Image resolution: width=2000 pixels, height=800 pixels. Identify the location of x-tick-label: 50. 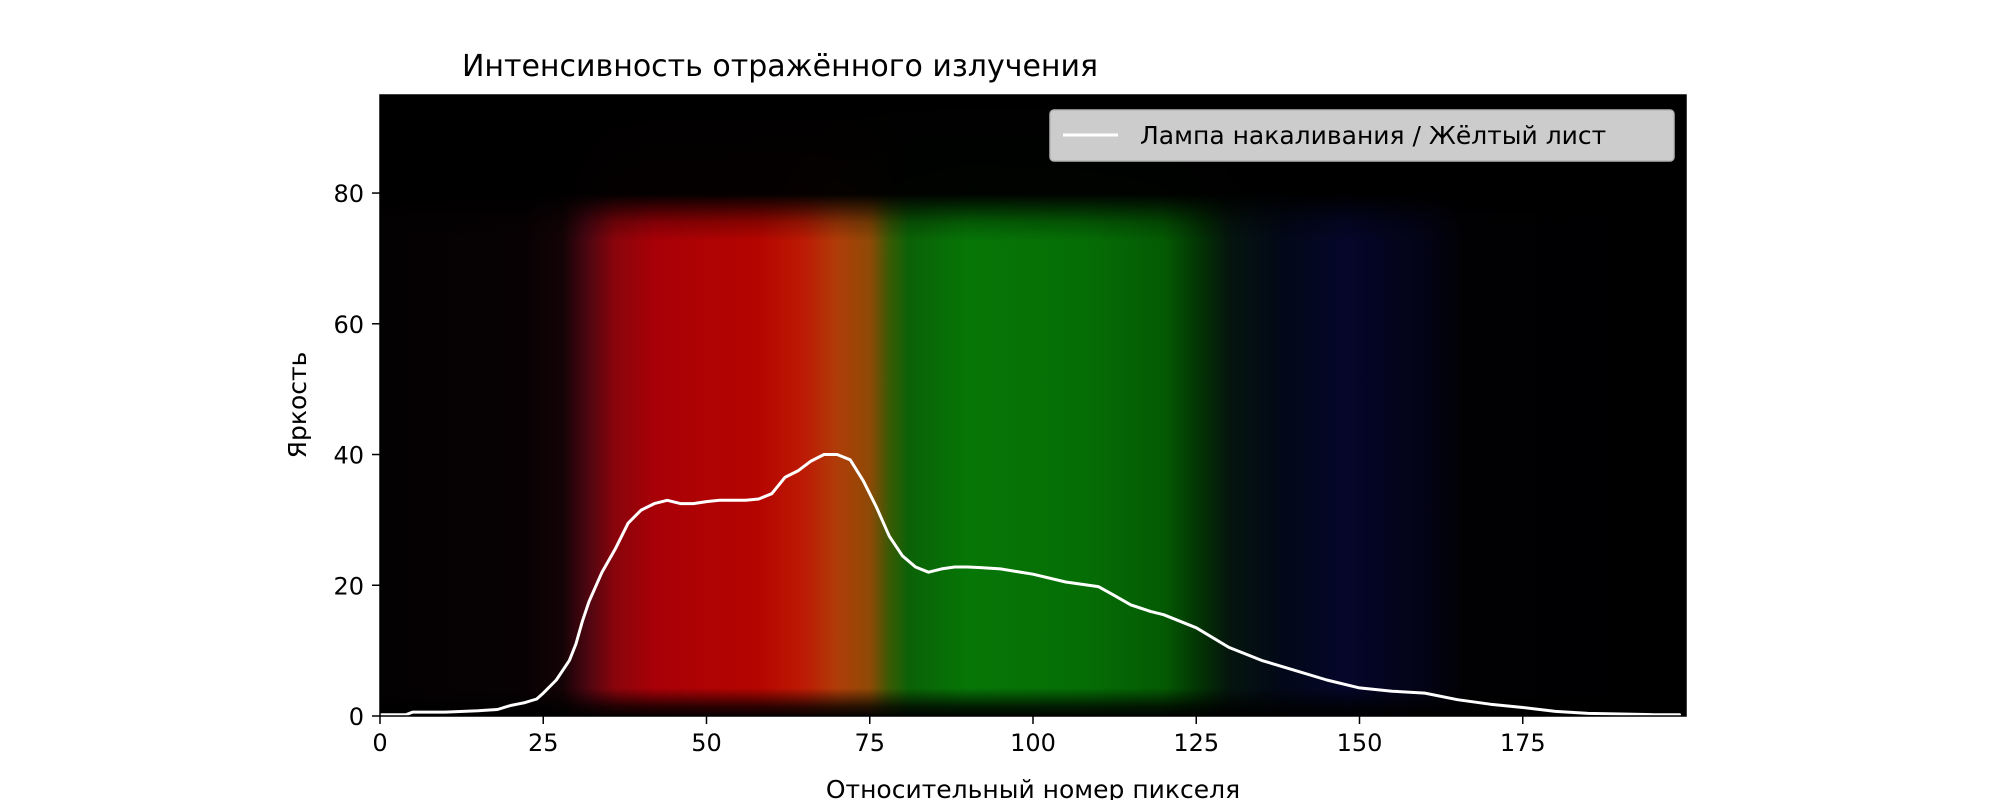
(706, 743).